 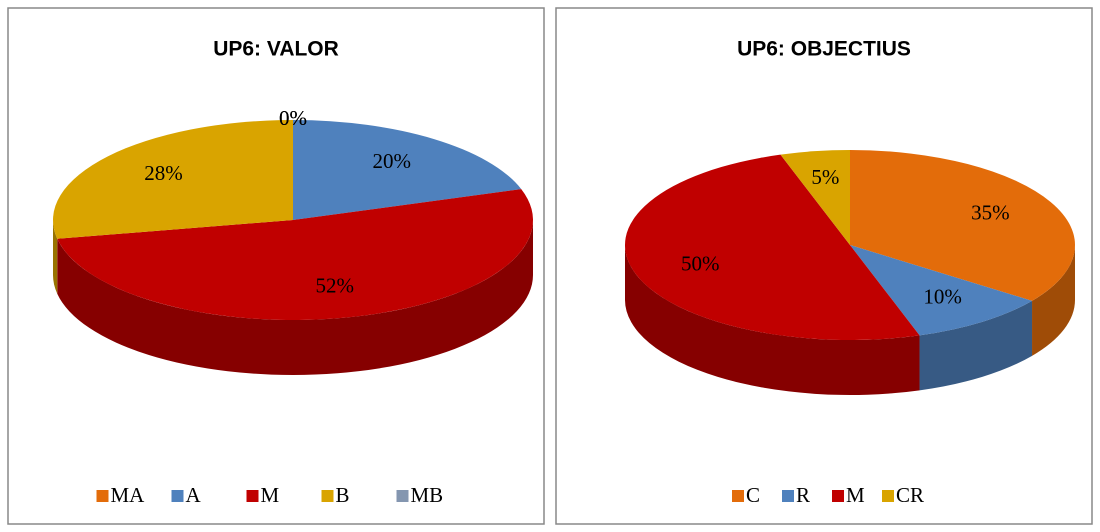 What do you see at coordinates (276, 49) in the screenshot?
I see `chart-title: UP6: VALOR` at bounding box center [276, 49].